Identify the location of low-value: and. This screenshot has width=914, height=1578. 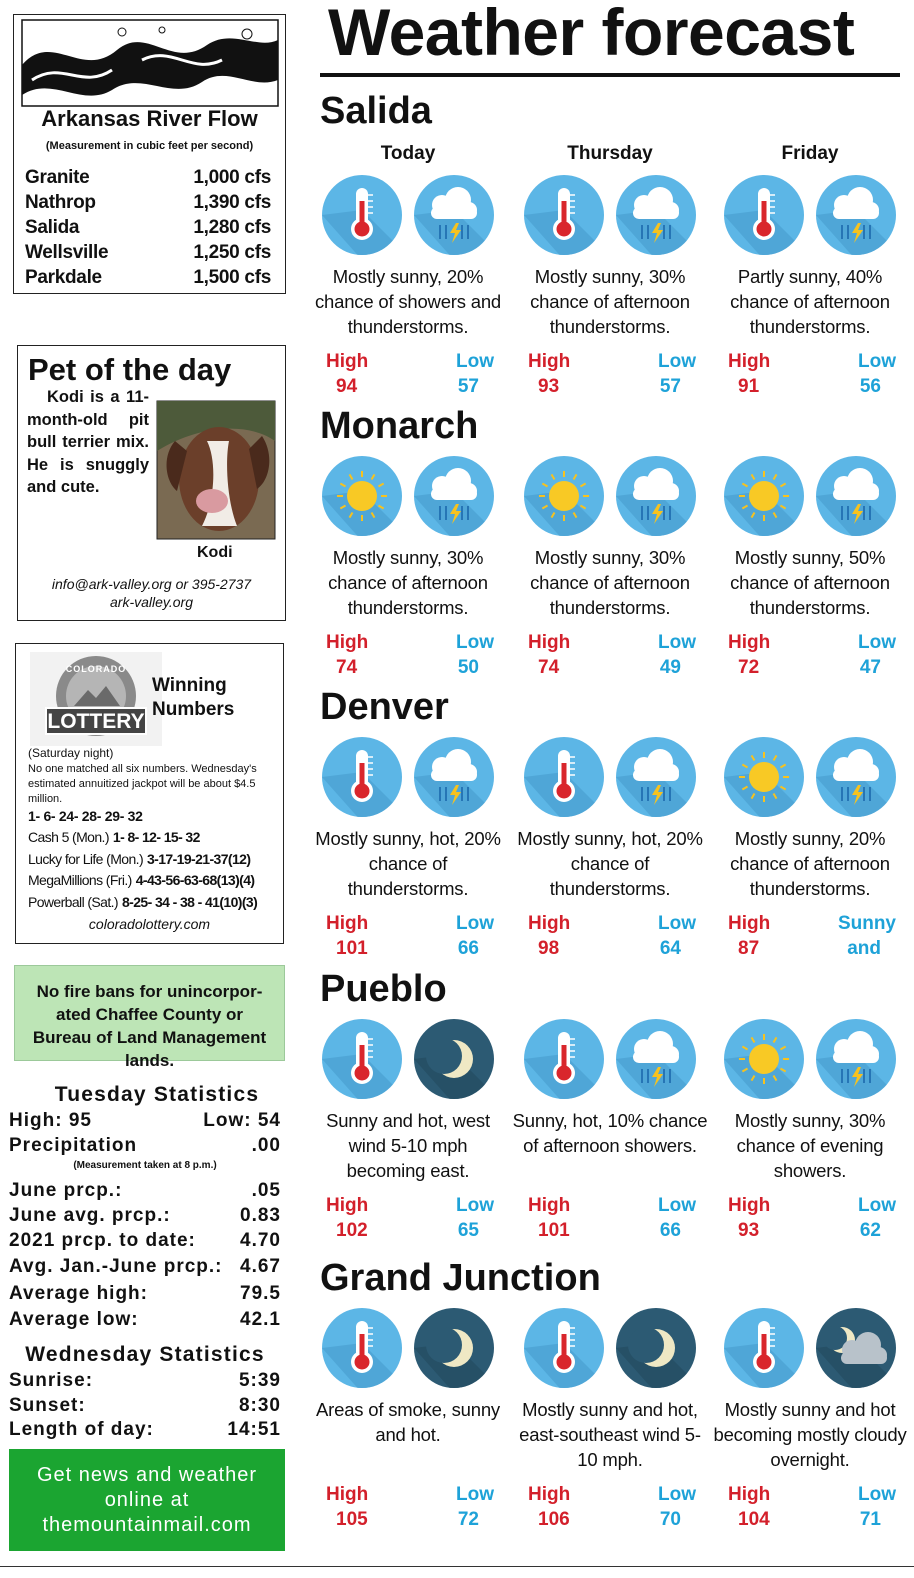
(864, 948).